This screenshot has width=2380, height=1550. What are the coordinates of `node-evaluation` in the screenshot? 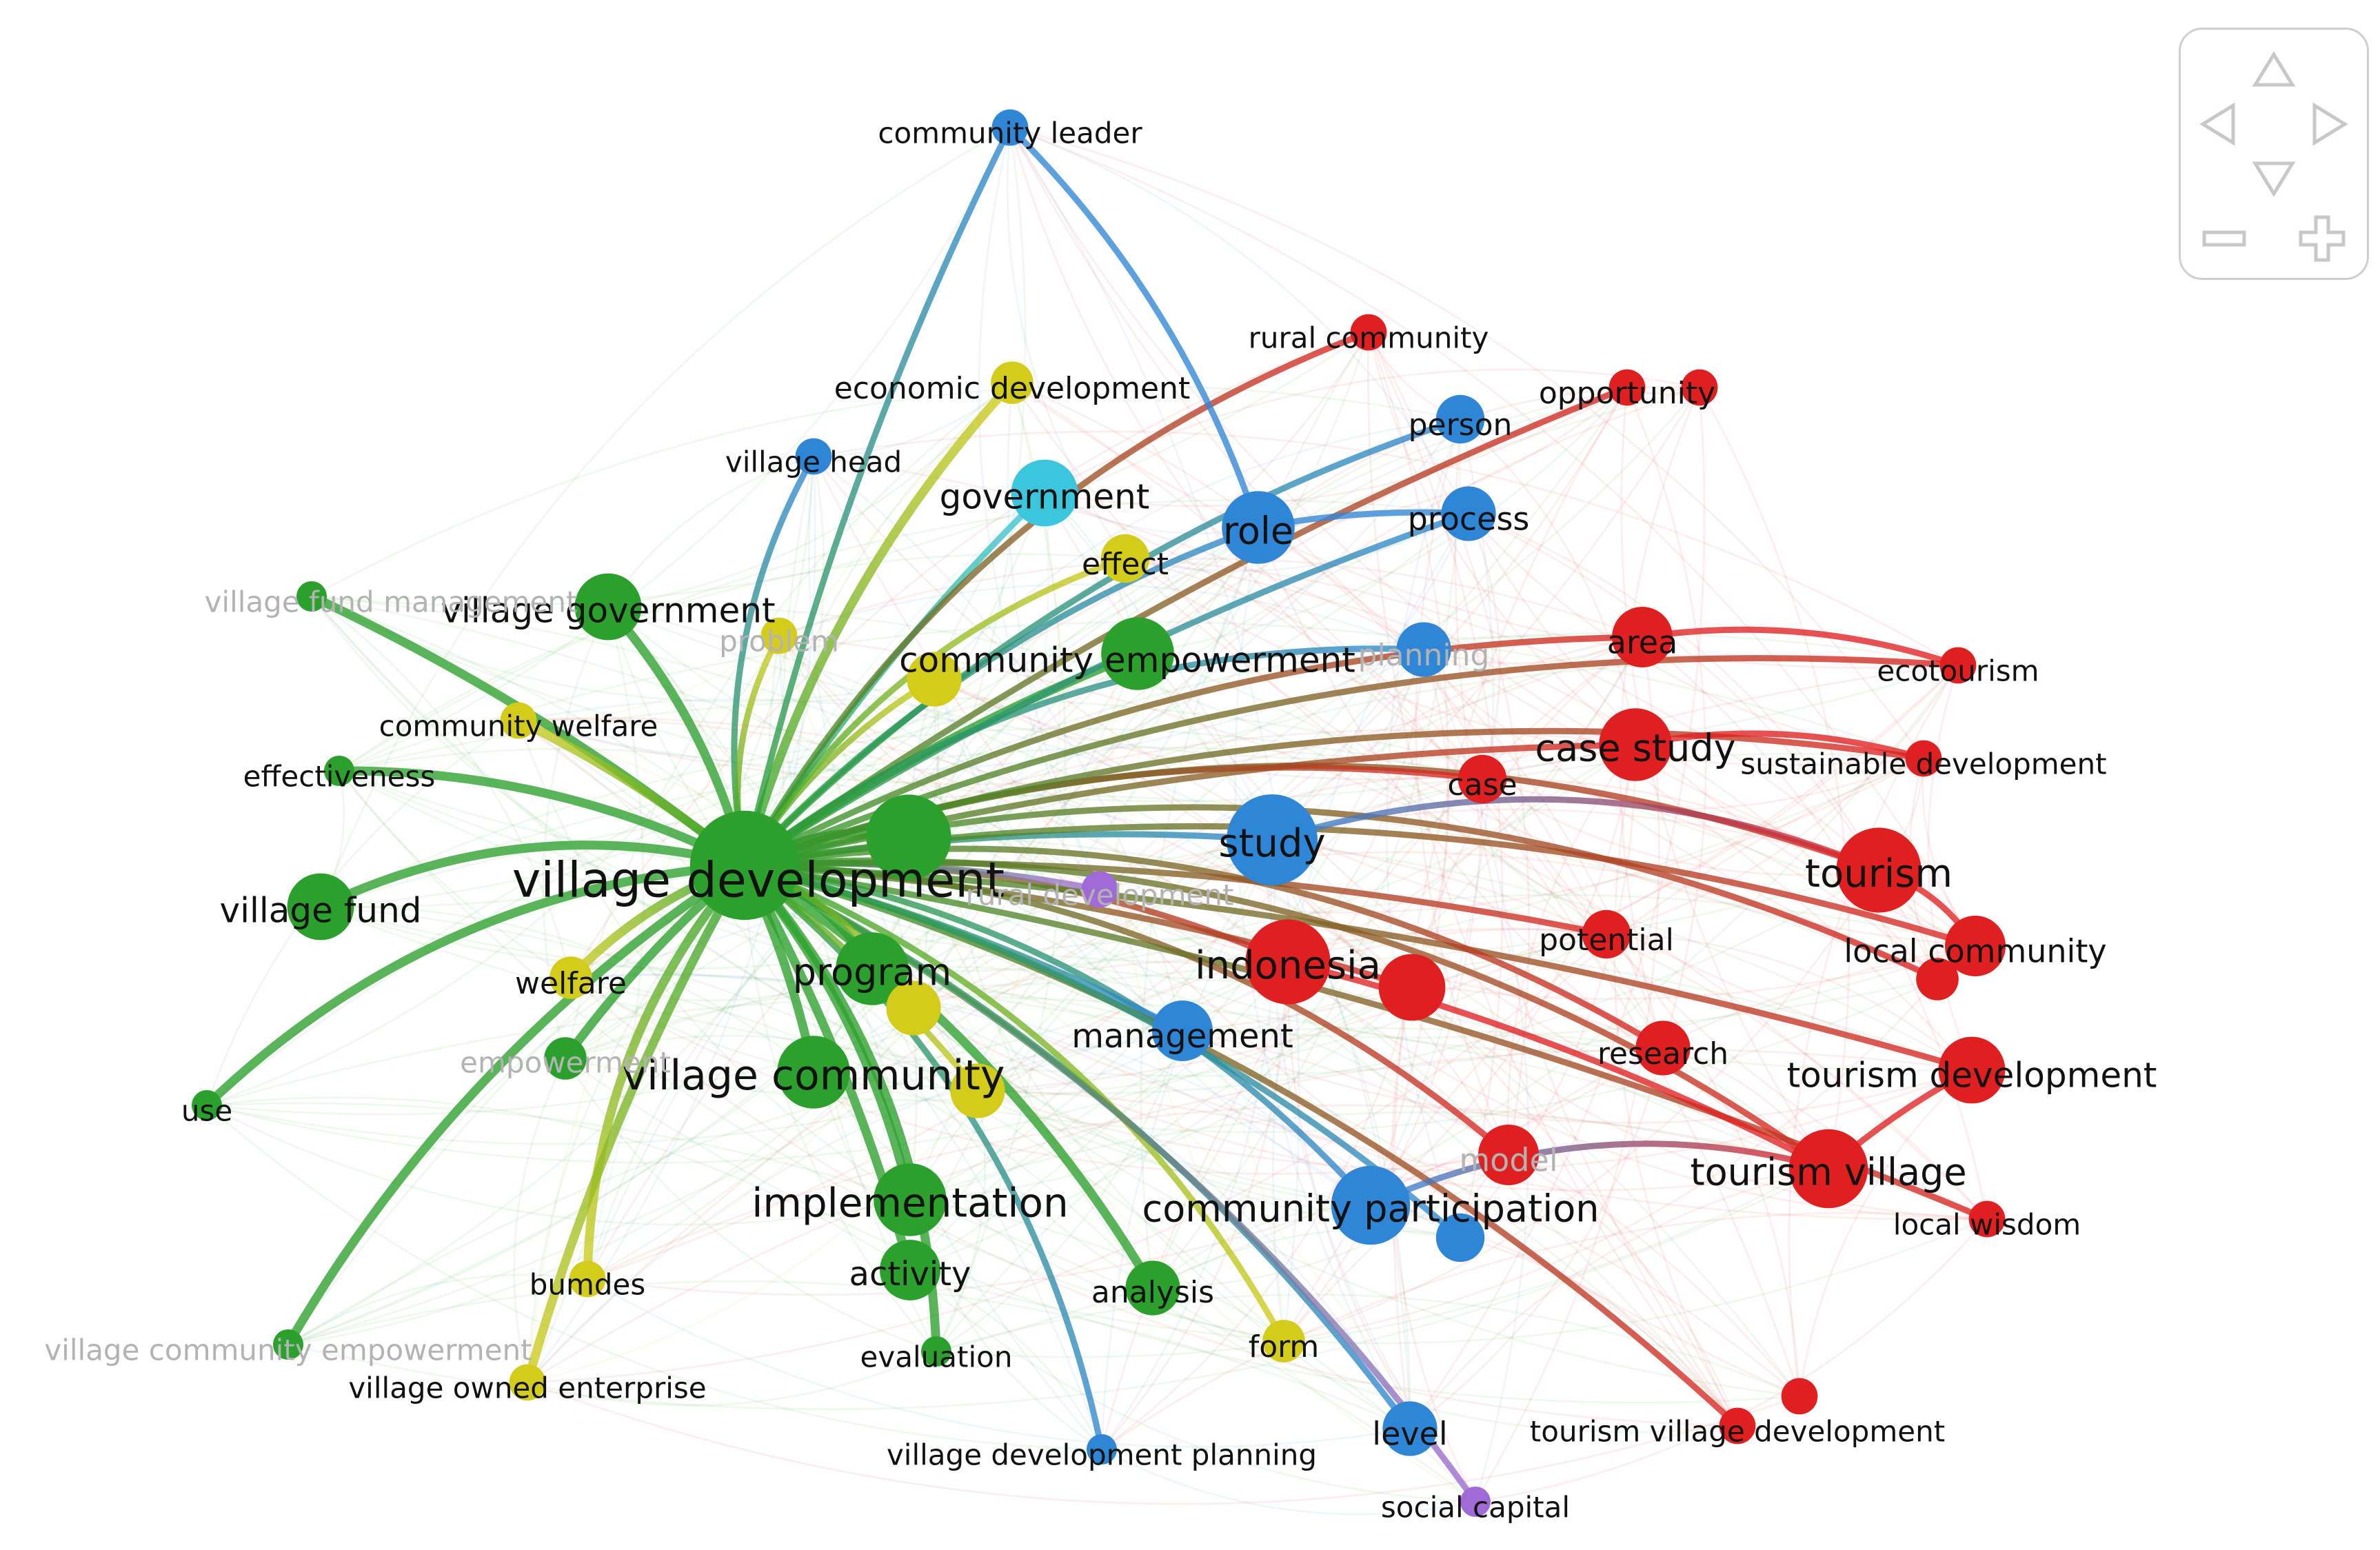 It's located at (936, 1351).